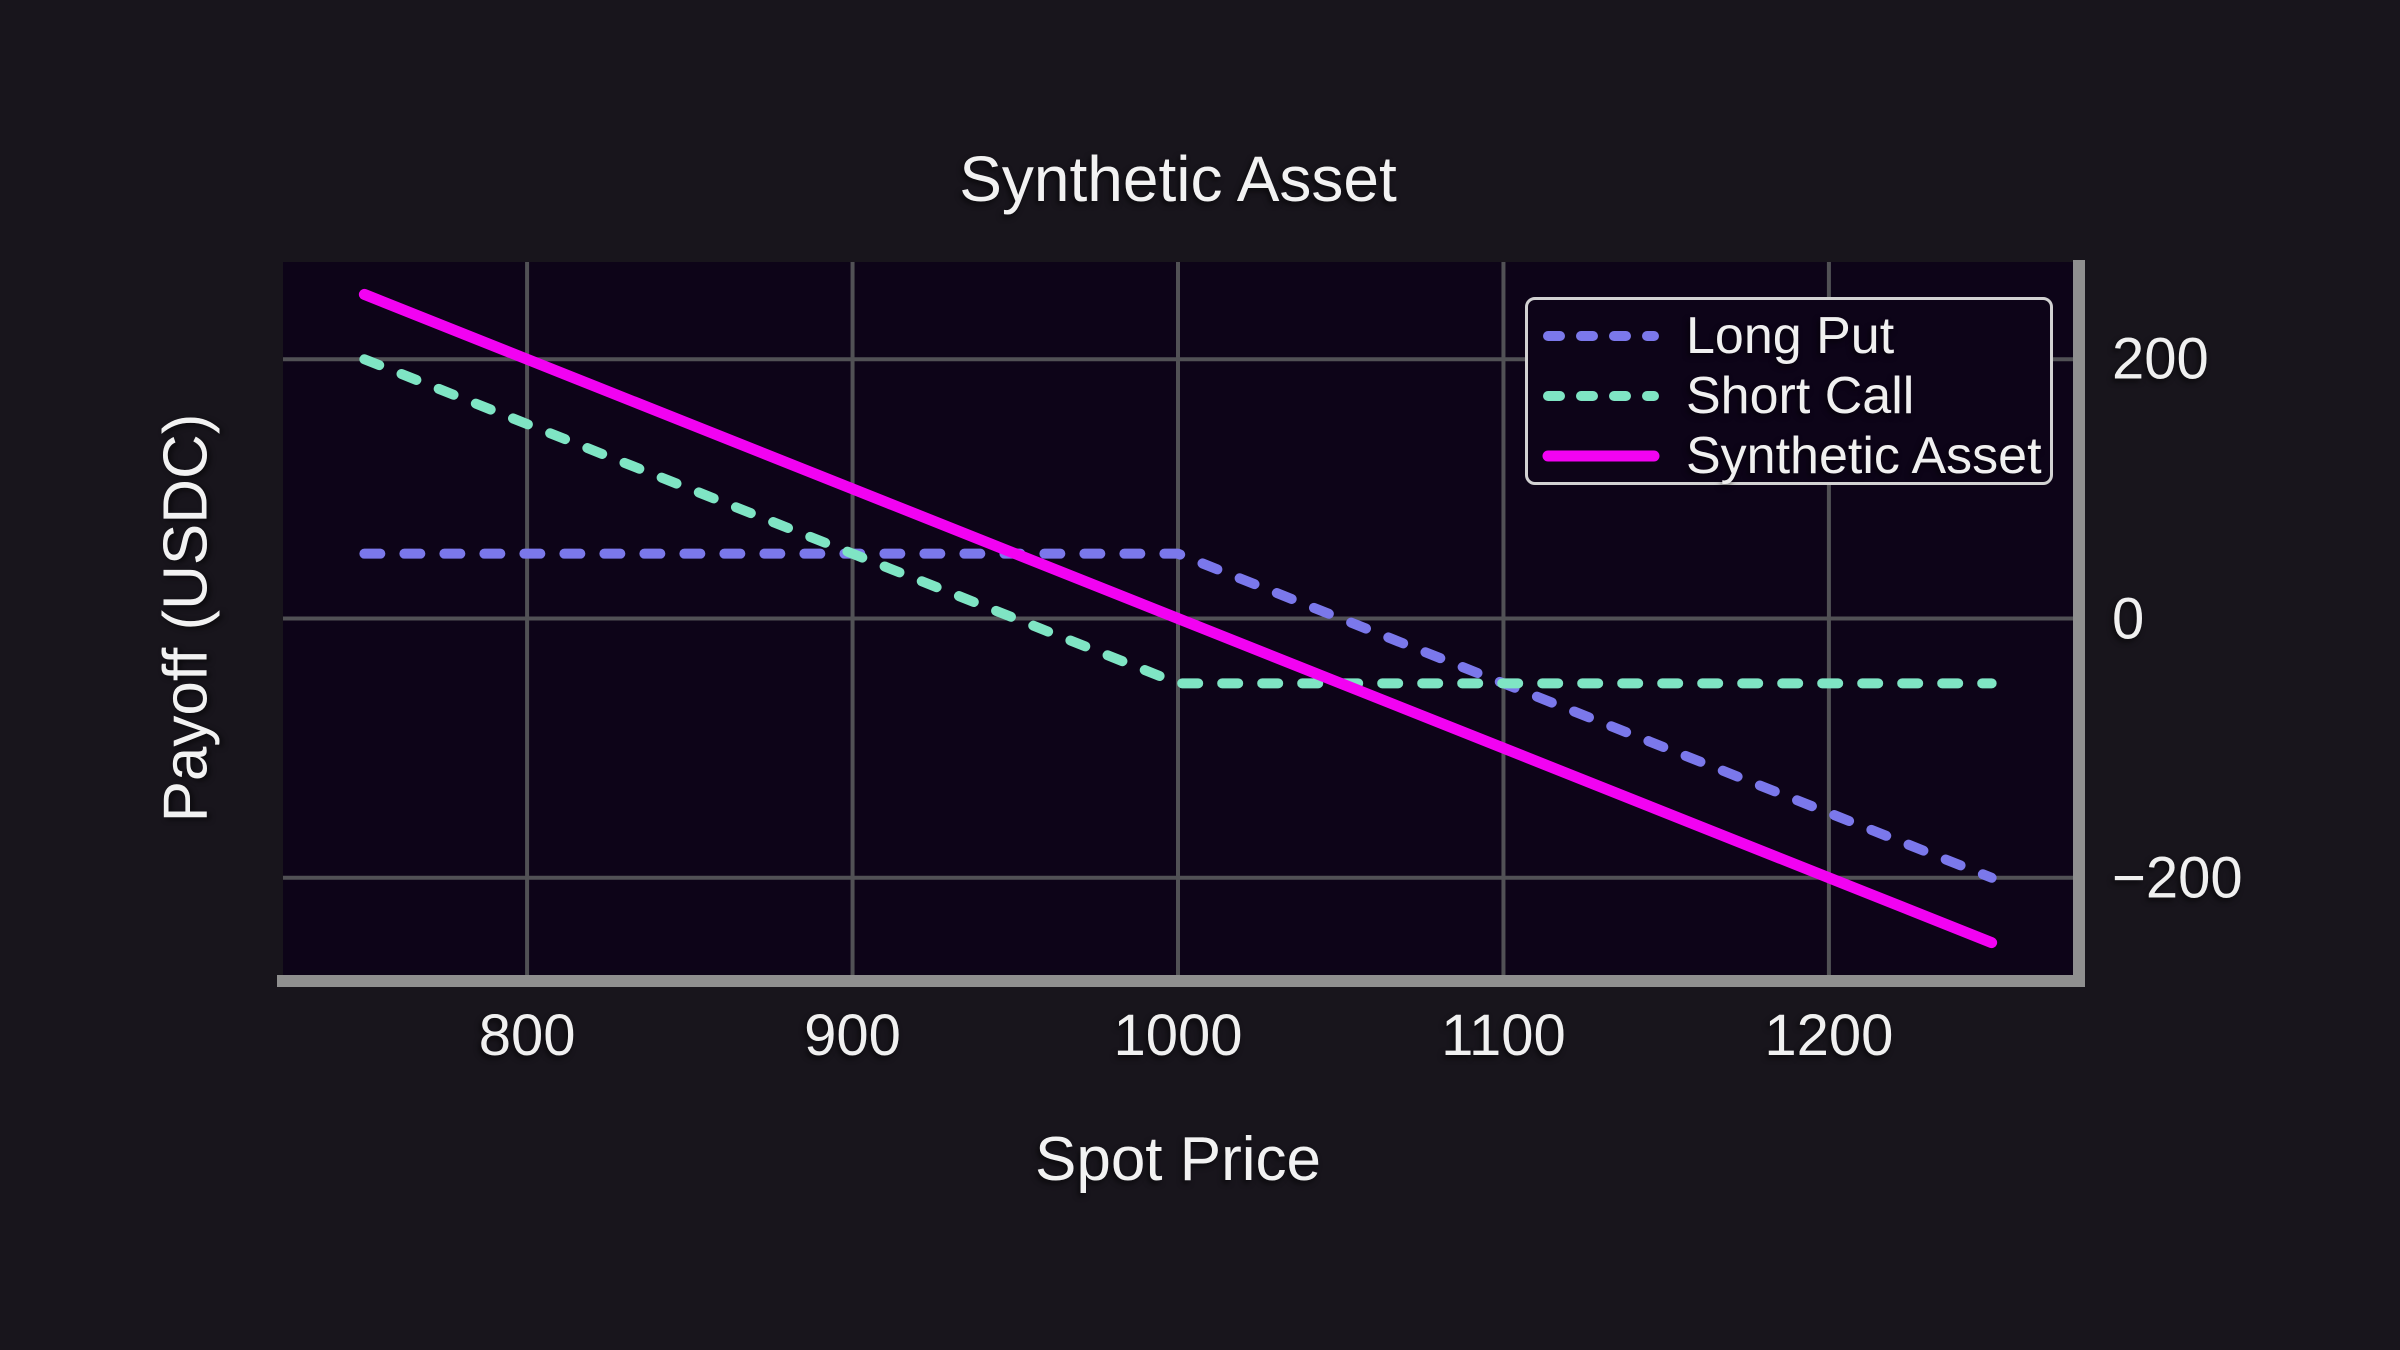  Describe the element at coordinates (1864, 456) in the screenshot. I see `legend-label: Synthetic Asset` at that location.